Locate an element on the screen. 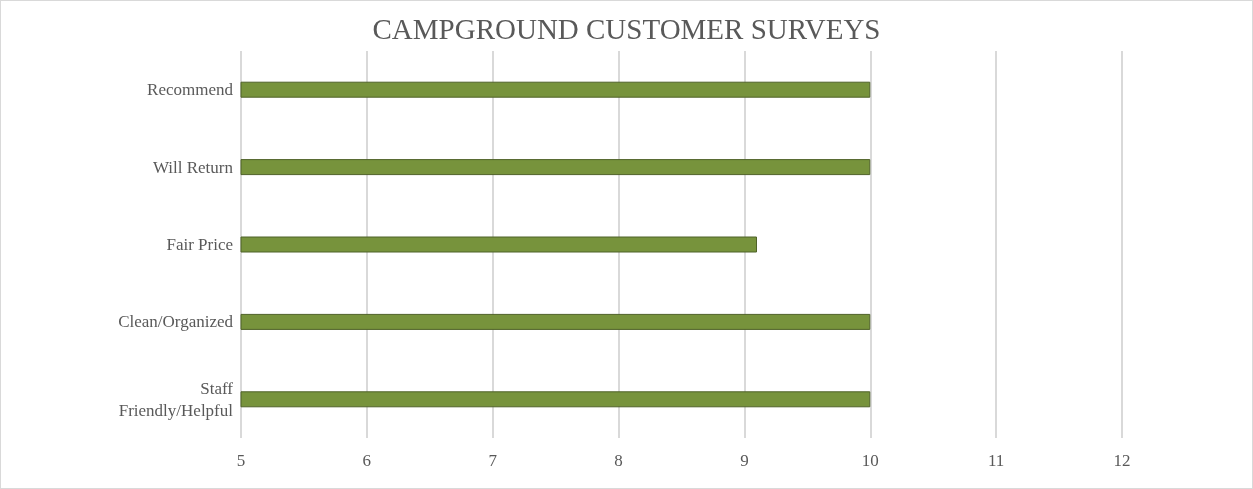 Image resolution: width=1253 pixels, height=489 pixels. y-tick-label: Will Return is located at coordinates (193, 167).